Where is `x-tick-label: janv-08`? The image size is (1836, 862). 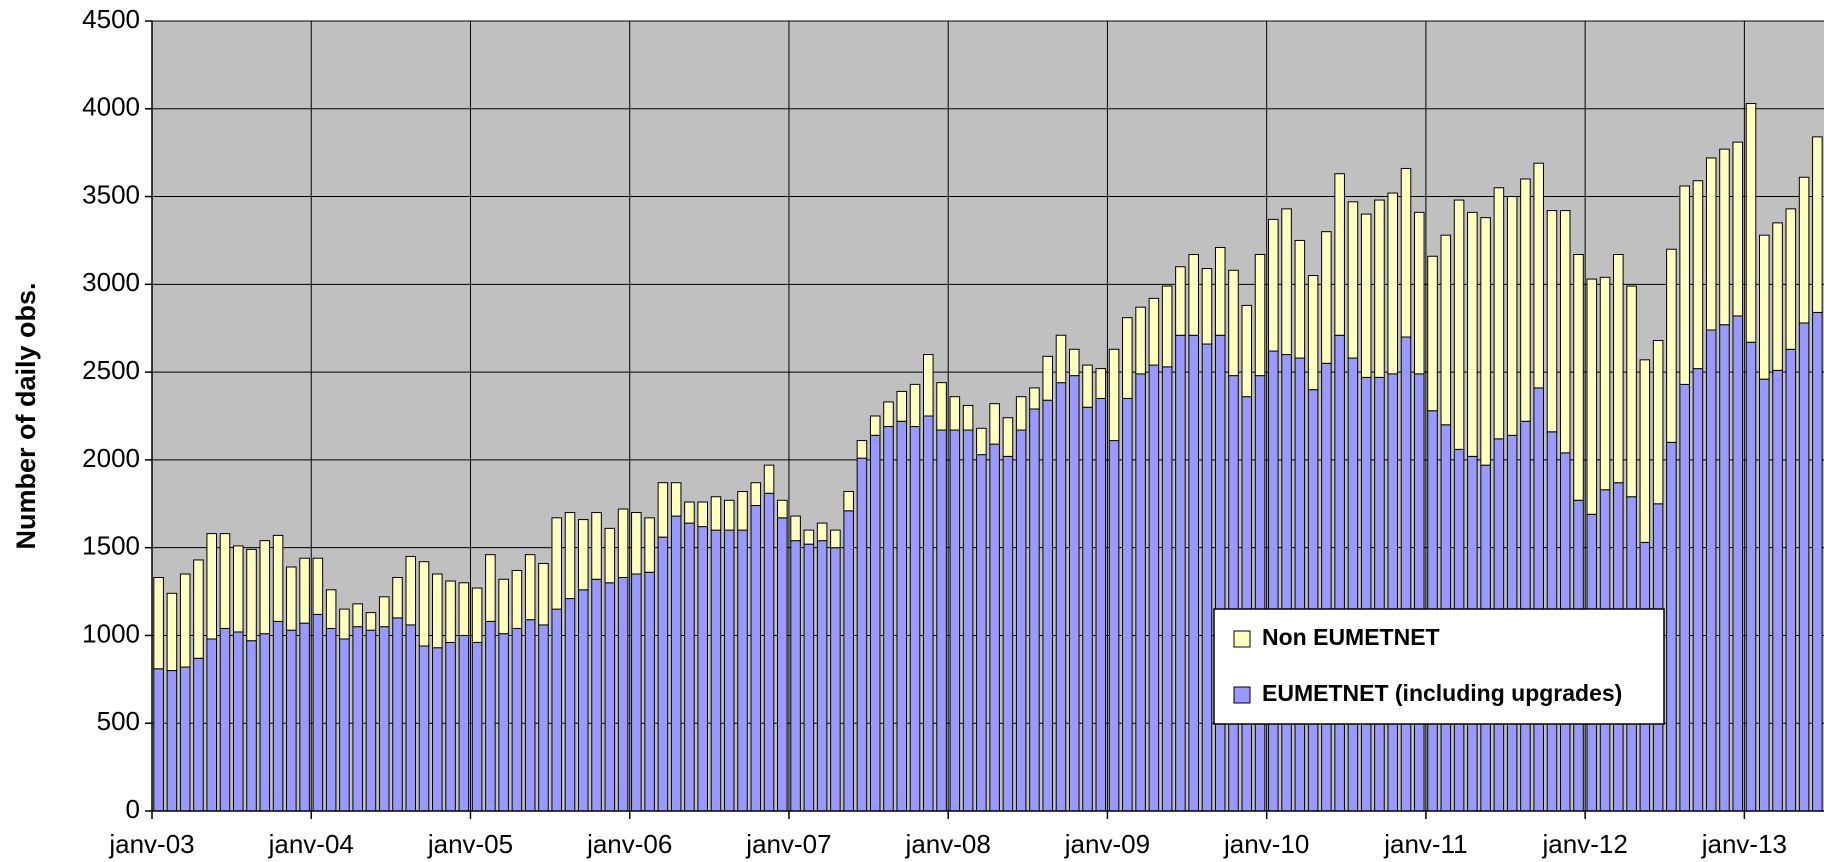 x-tick-label: janv-08 is located at coordinates (948, 844).